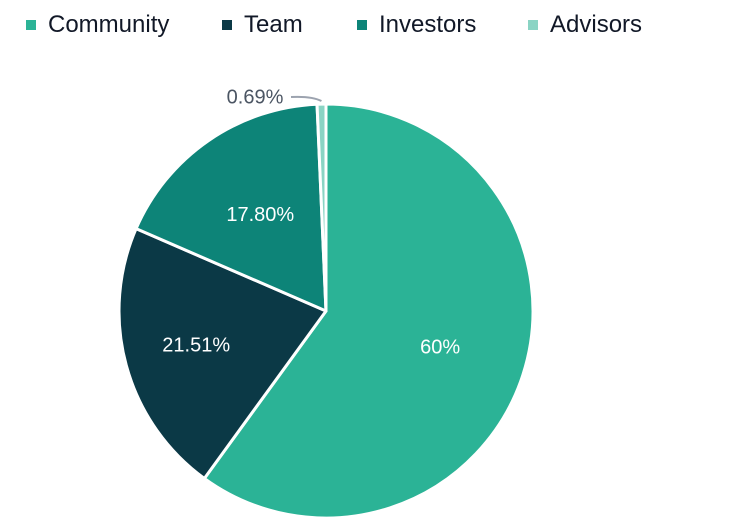 The height and width of the screenshot is (526, 732). I want to click on legend-label-community: Community, so click(109, 24).